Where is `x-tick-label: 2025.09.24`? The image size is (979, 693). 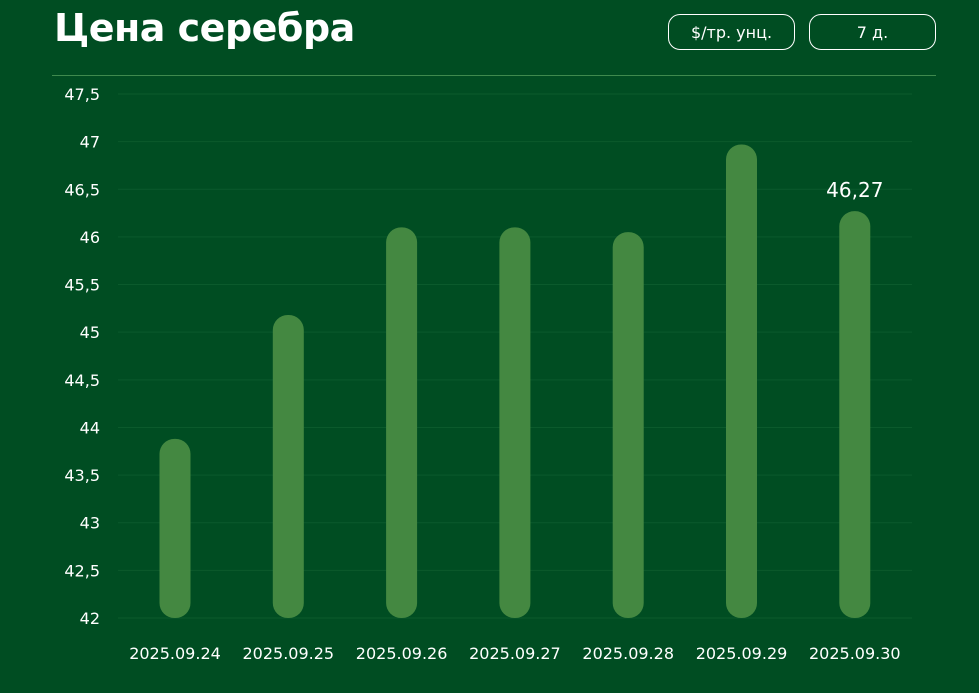 x-tick-label: 2025.09.24 is located at coordinates (175, 653).